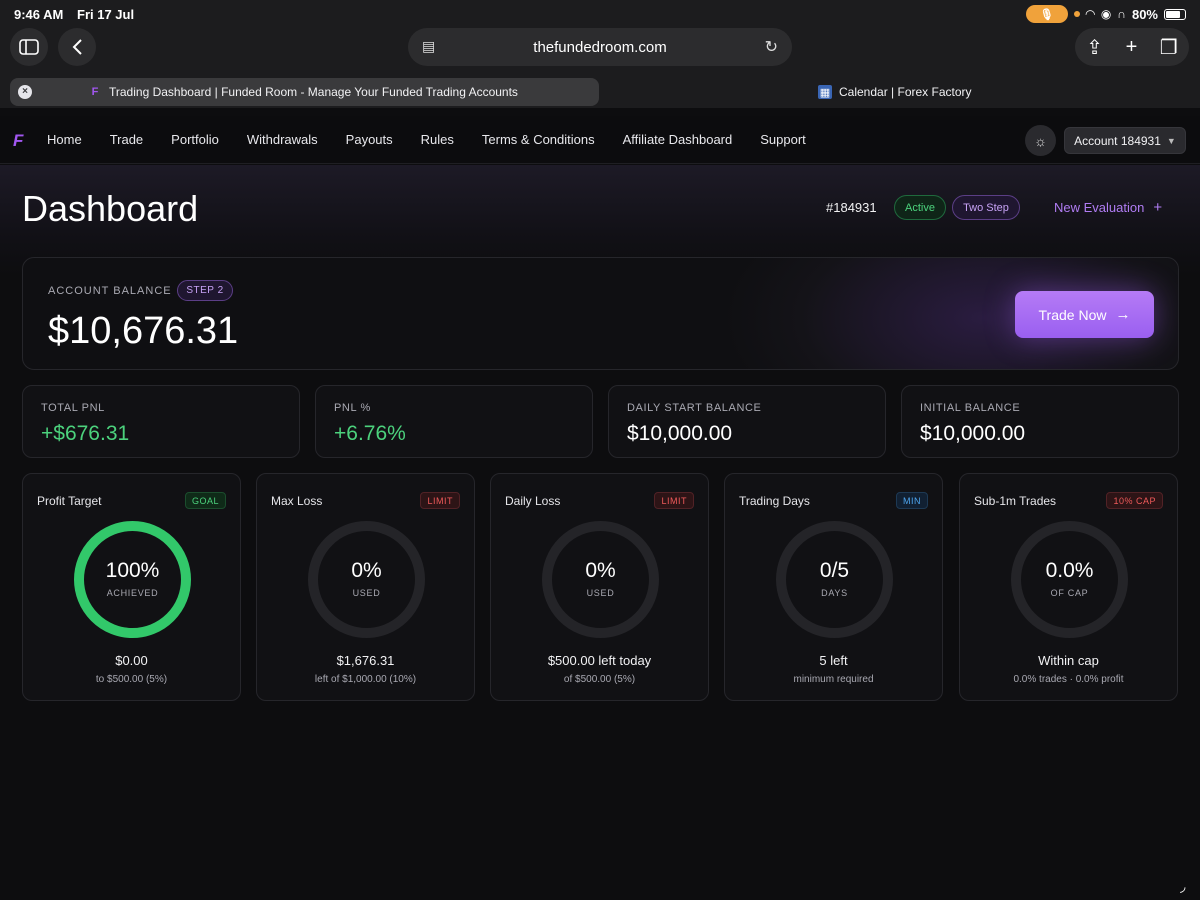  Describe the element at coordinates (1183, 886) in the screenshot. I see `resize-handle-icon: ◞` at that location.